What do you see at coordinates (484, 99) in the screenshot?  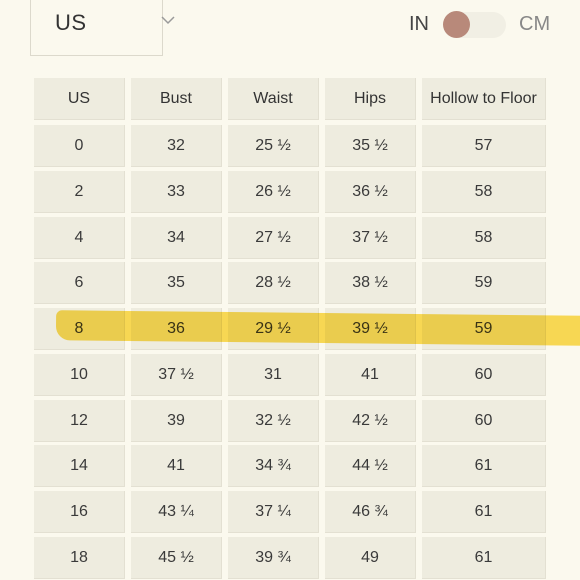 I see `header-hollow-to-floor: Hollow to Floor` at bounding box center [484, 99].